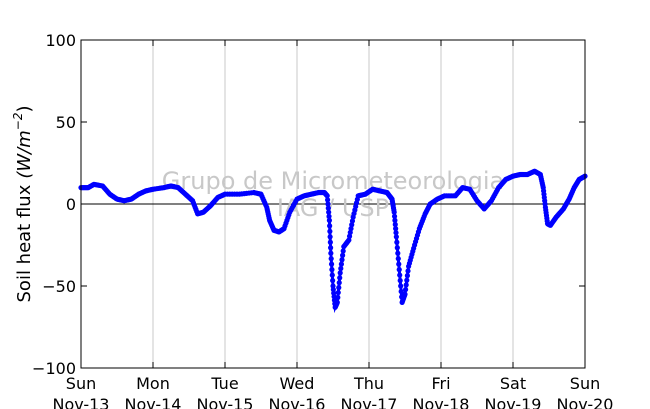 The width and height of the screenshot is (650, 409). Describe the element at coordinates (153, 383) in the screenshot. I see `x-tick-day-1: Mon` at that location.